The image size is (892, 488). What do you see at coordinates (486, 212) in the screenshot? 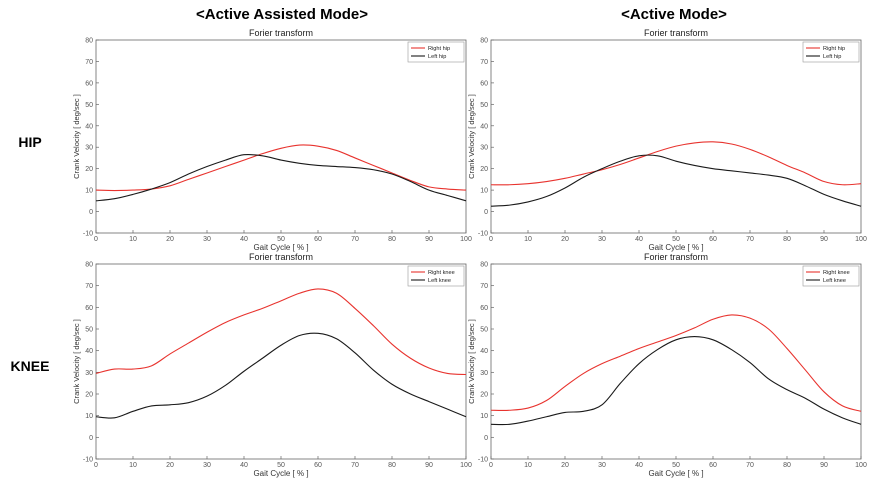
I see `hip-active-ytick-label: 0` at bounding box center [486, 212].